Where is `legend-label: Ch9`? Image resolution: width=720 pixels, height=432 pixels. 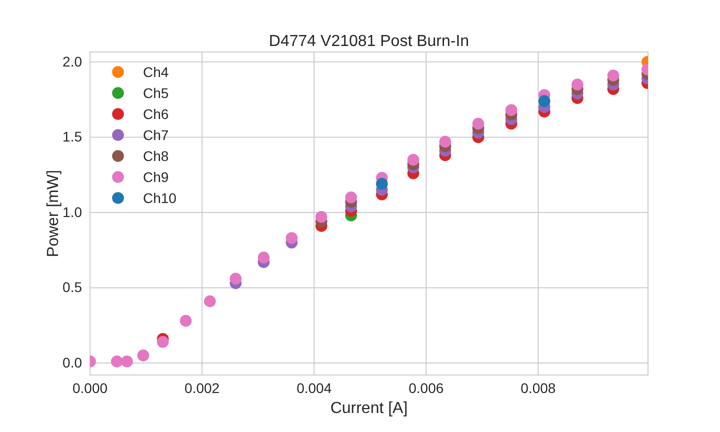
legend-label: Ch9 is located at coordinates (156, 177).